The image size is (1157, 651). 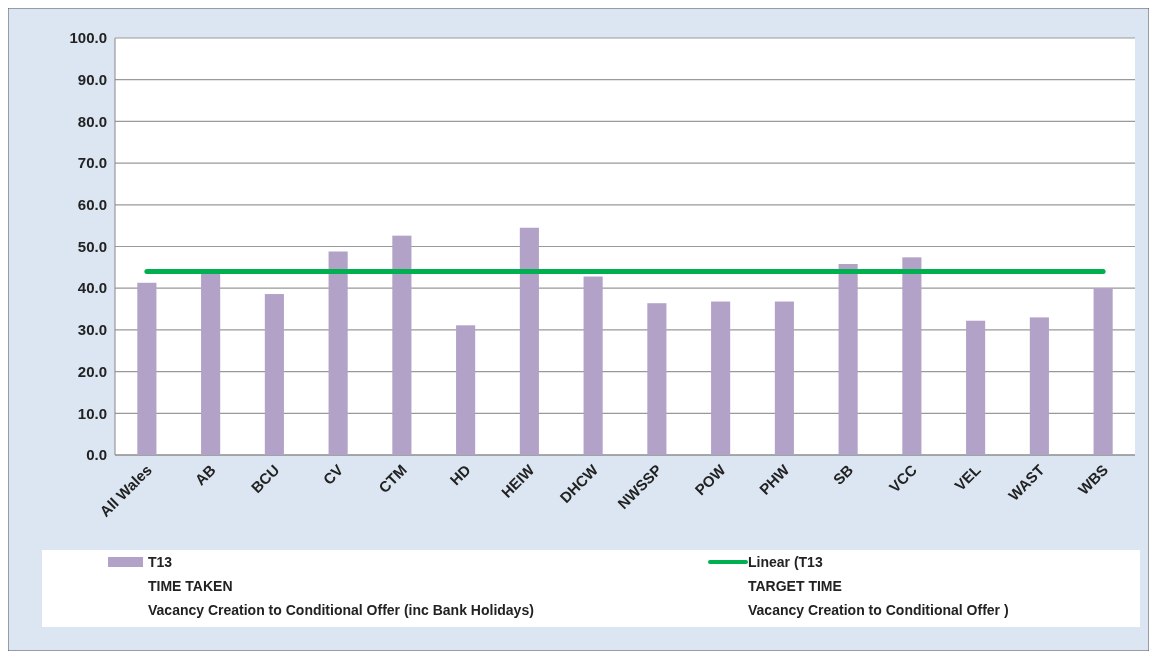 What do you see at coordinates (878, 586) in the screenshot?
I see `legend-label: Linear (T13 TARGET TIME Vacancy Creation to Conditional Offer )` at bounding box center [878, 586].